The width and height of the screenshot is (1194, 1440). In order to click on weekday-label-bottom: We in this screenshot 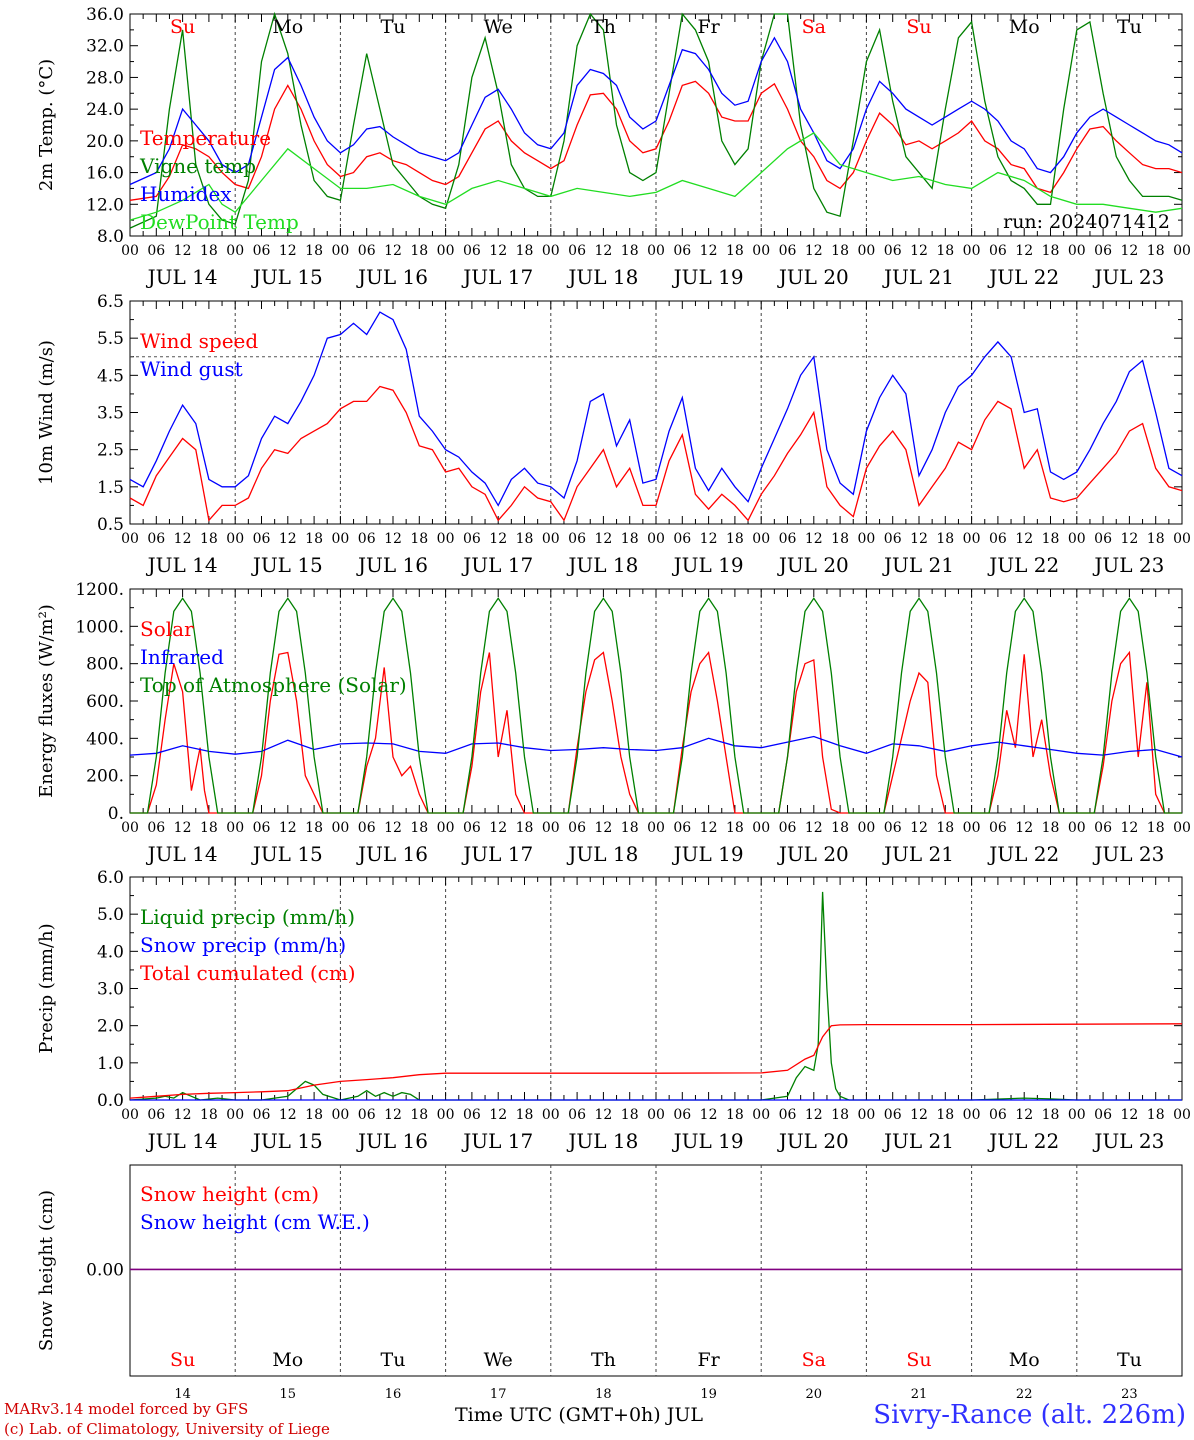, I will do `click(498, 1360)`.